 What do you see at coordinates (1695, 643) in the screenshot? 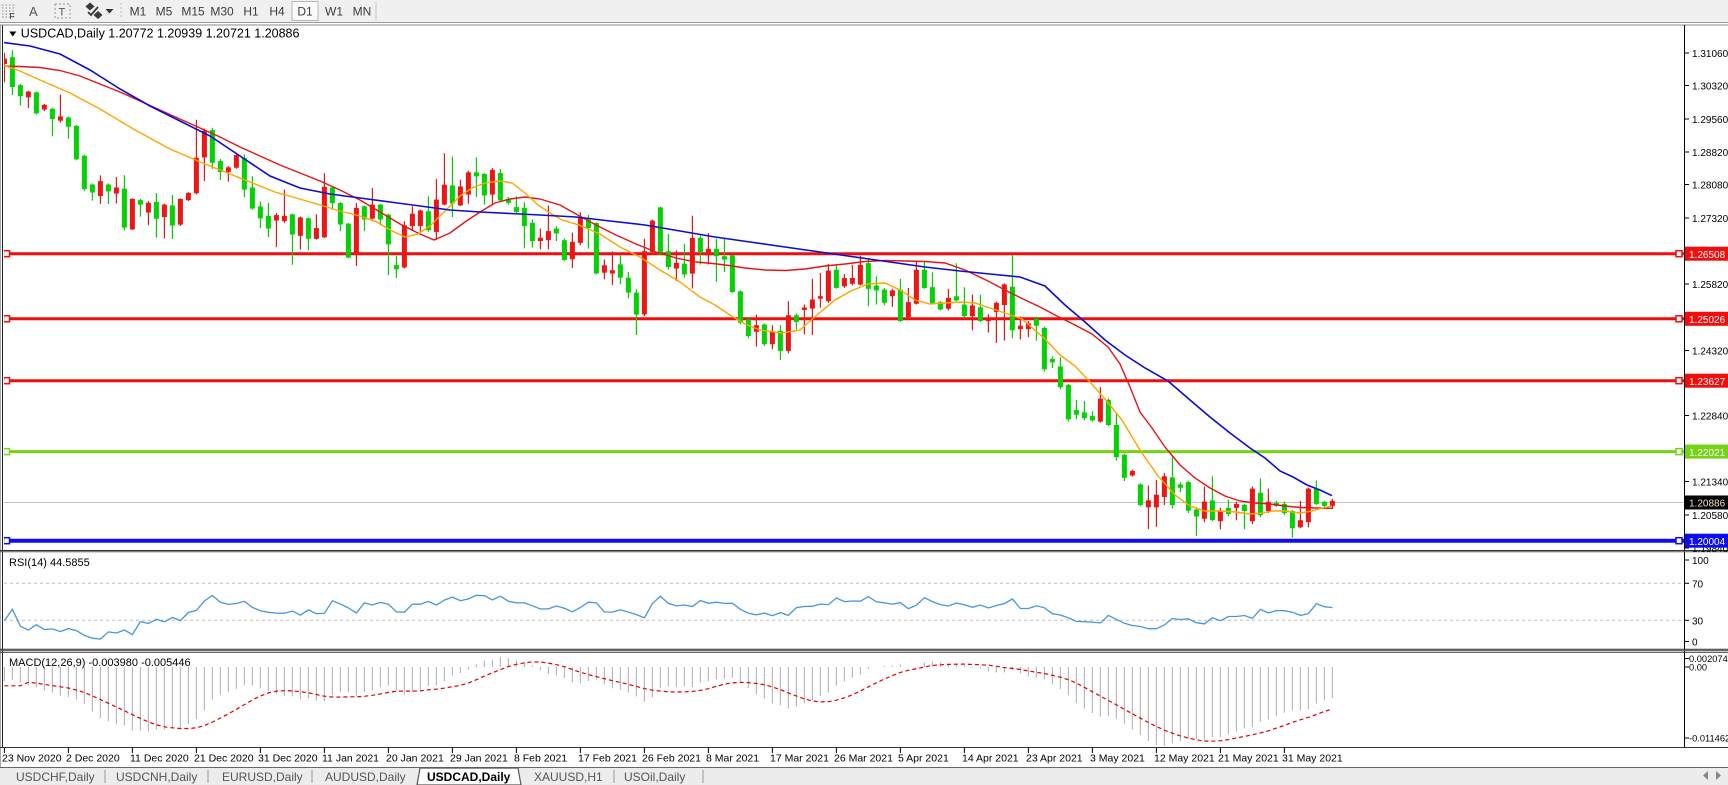
I see `svg-text: 0` at bounding box center [1695, 643].